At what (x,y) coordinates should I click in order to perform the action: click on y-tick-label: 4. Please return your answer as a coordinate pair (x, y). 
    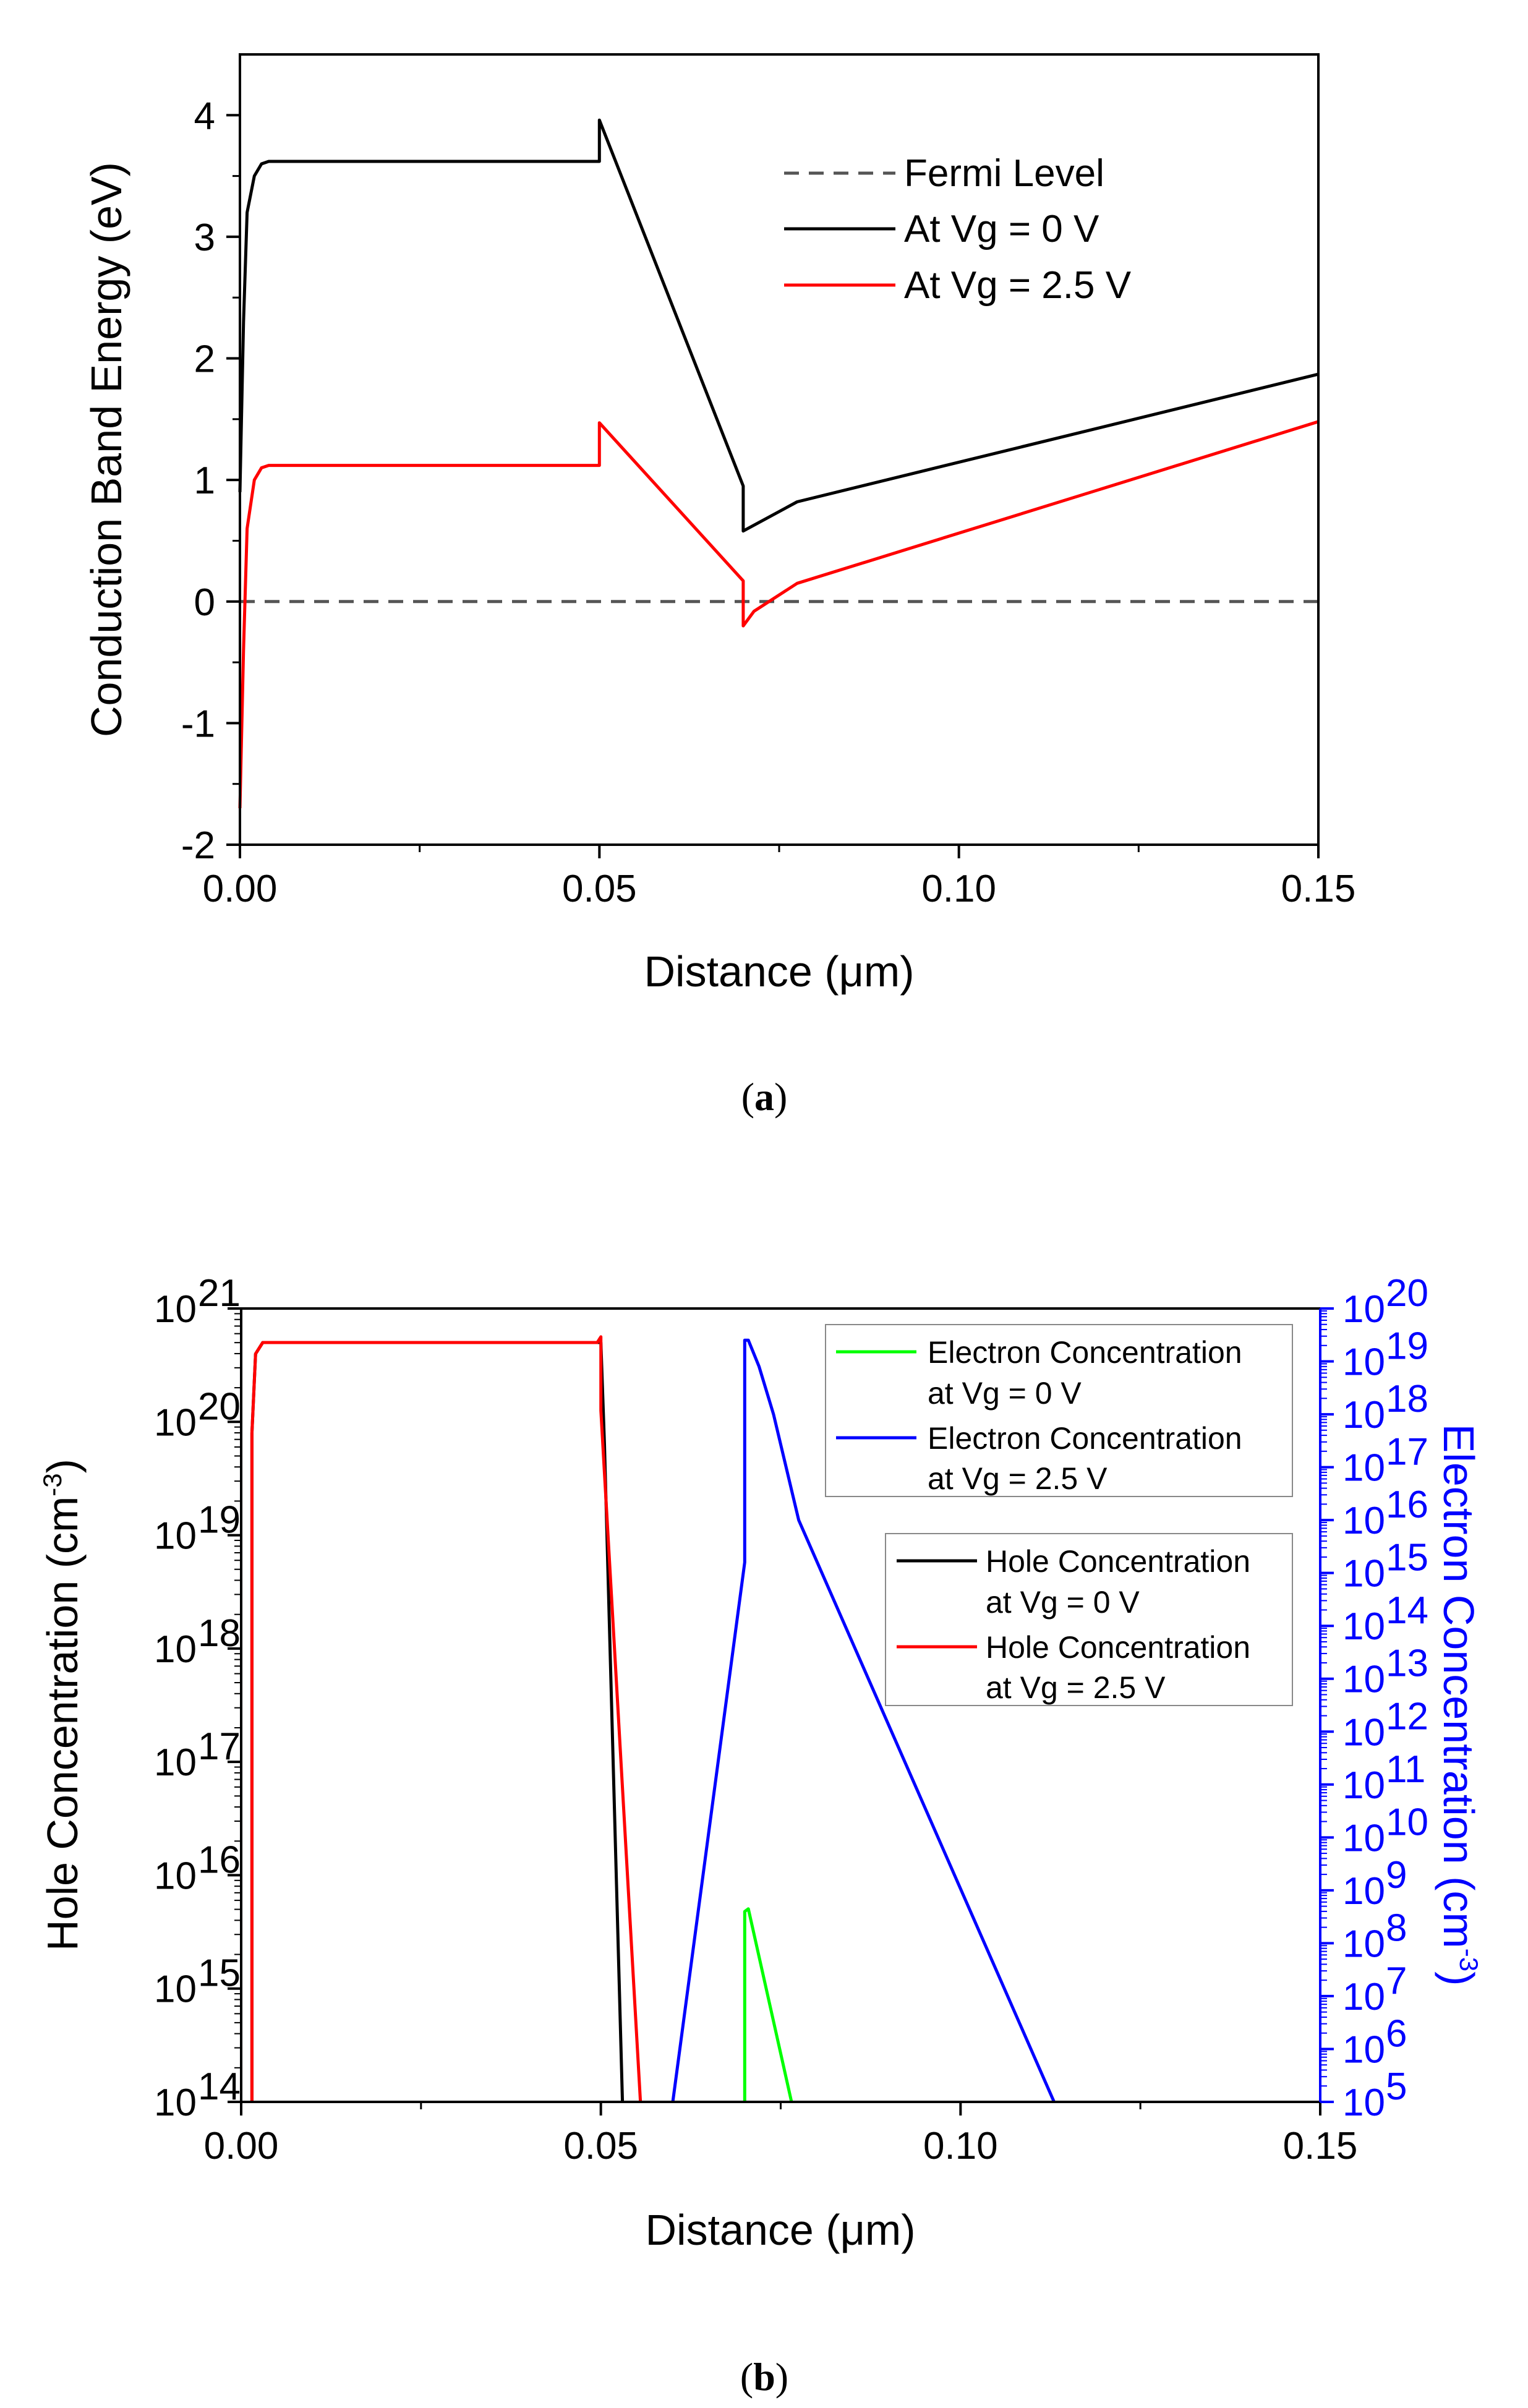
    Looking at the image, I should click on (204, 116).